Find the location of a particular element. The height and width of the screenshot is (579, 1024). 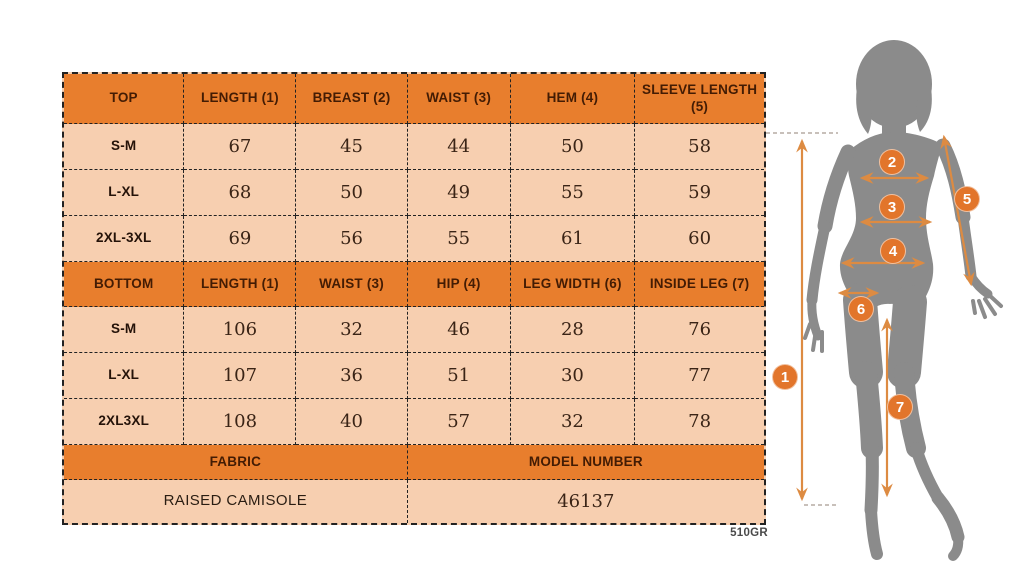

value-cell: 59 is located at coordinates (699, 193).